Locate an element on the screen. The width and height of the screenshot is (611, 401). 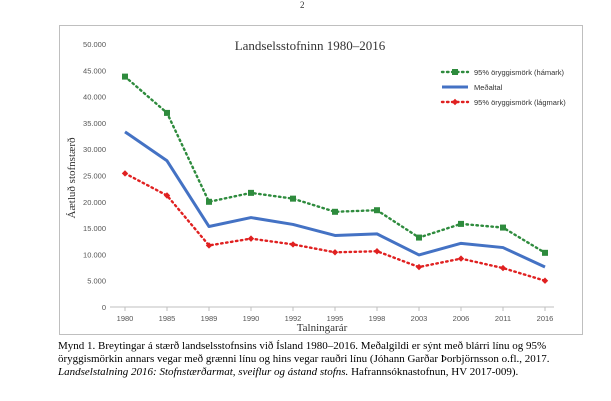
legend-label: 95% öryggismörk (lágmark) is located at coordinates (520, 102).